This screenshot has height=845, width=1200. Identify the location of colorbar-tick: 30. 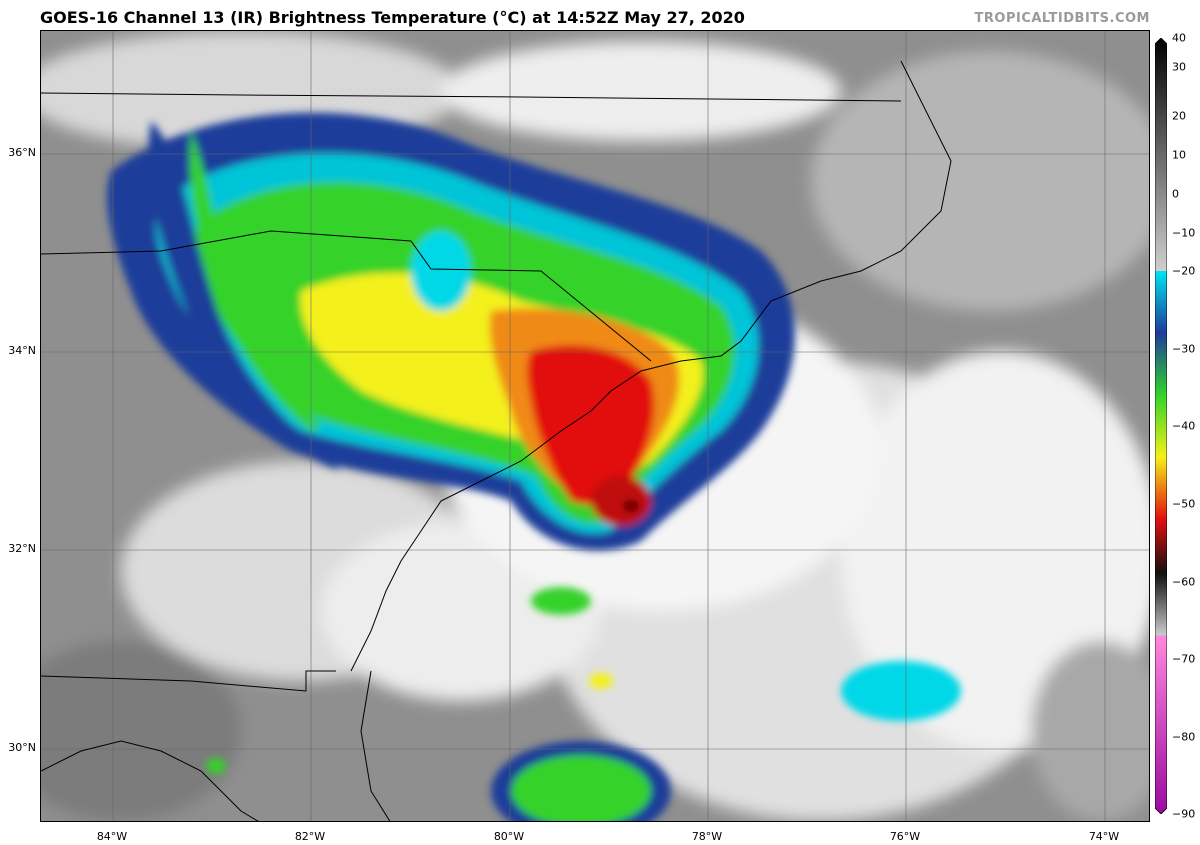
(1179, 67).